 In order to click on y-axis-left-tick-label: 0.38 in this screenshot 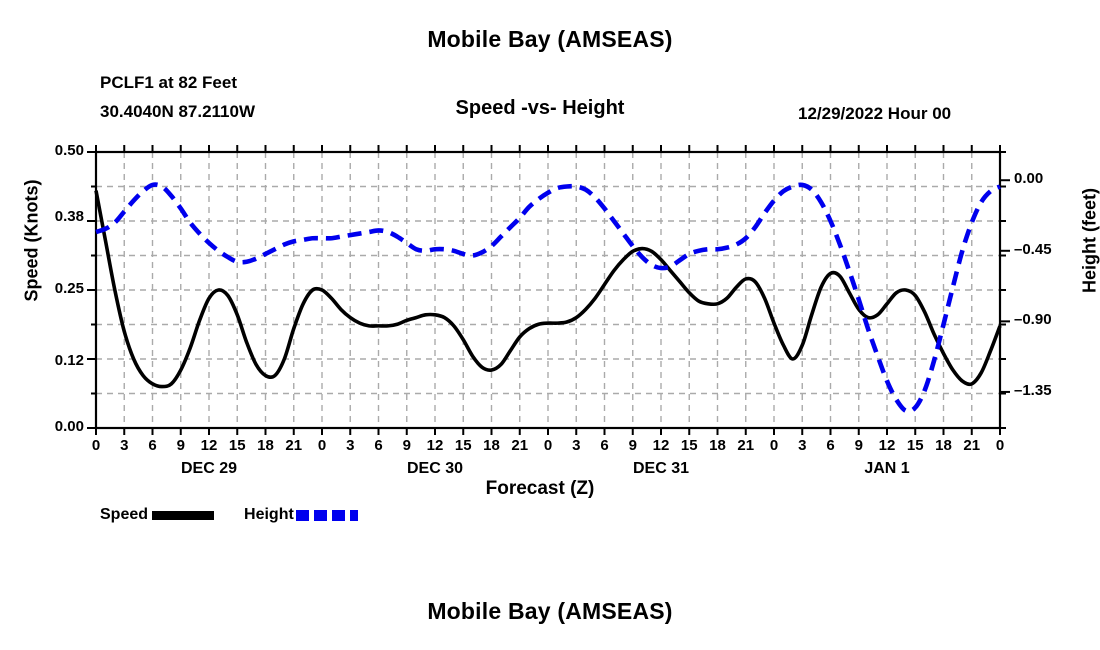, I will do `click(69, 217)`.